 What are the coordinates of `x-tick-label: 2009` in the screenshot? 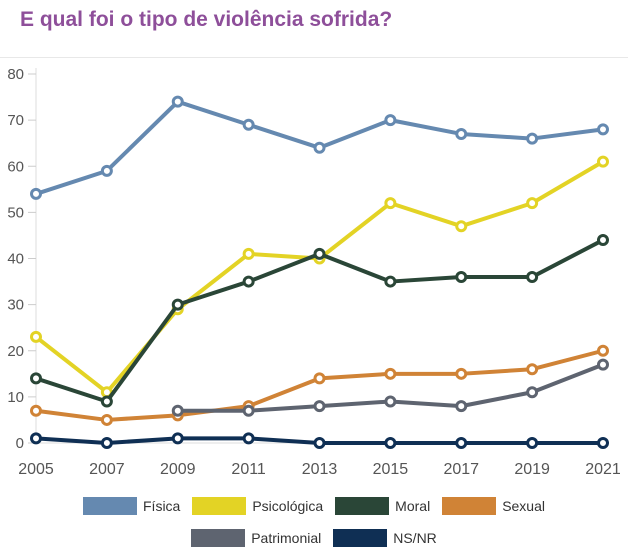 It's located at (178, 469).